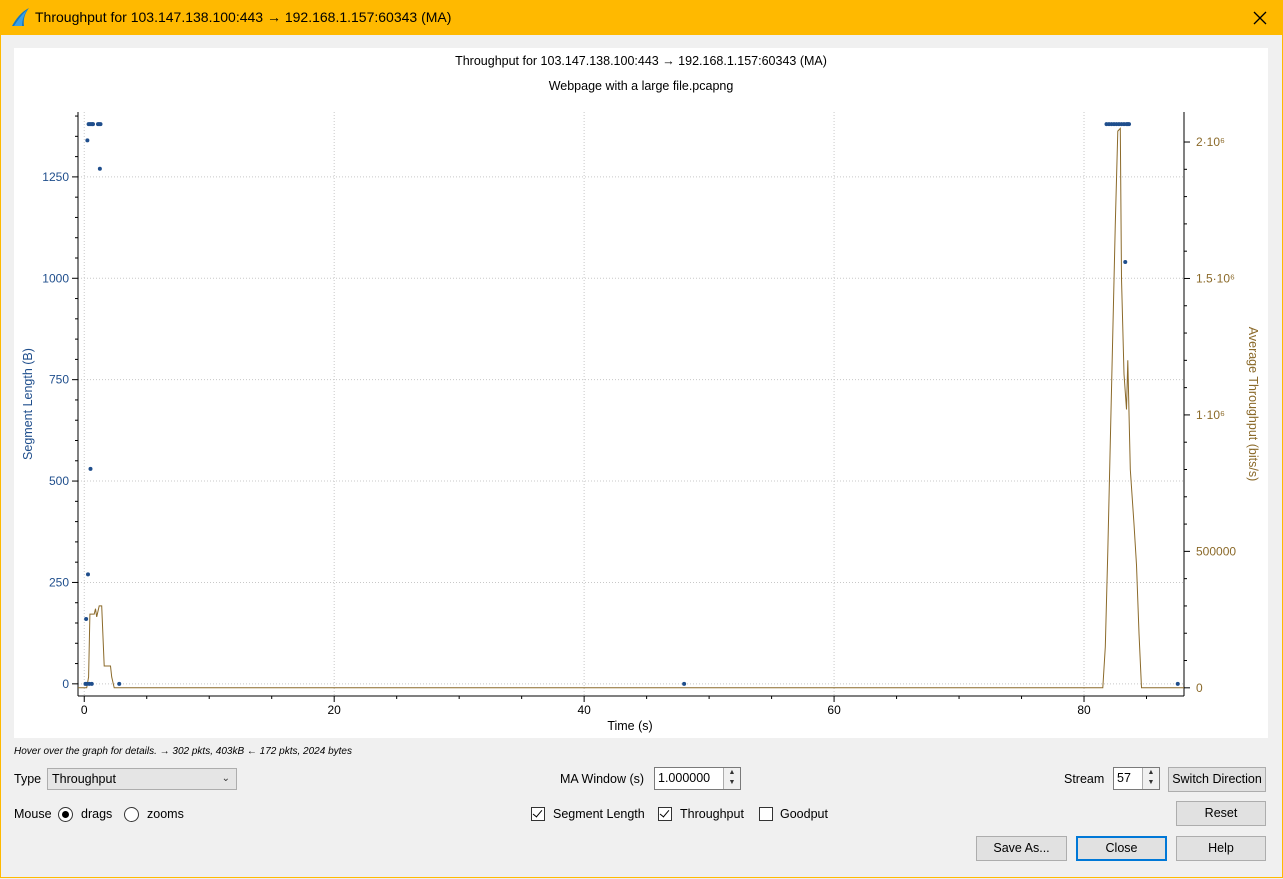 The height and width of the screenshot is (879, 1283). Describe the element at coordinates (1217, 779) in the screenshot. I see `switch-direction-button: Switch Direction` at that location.